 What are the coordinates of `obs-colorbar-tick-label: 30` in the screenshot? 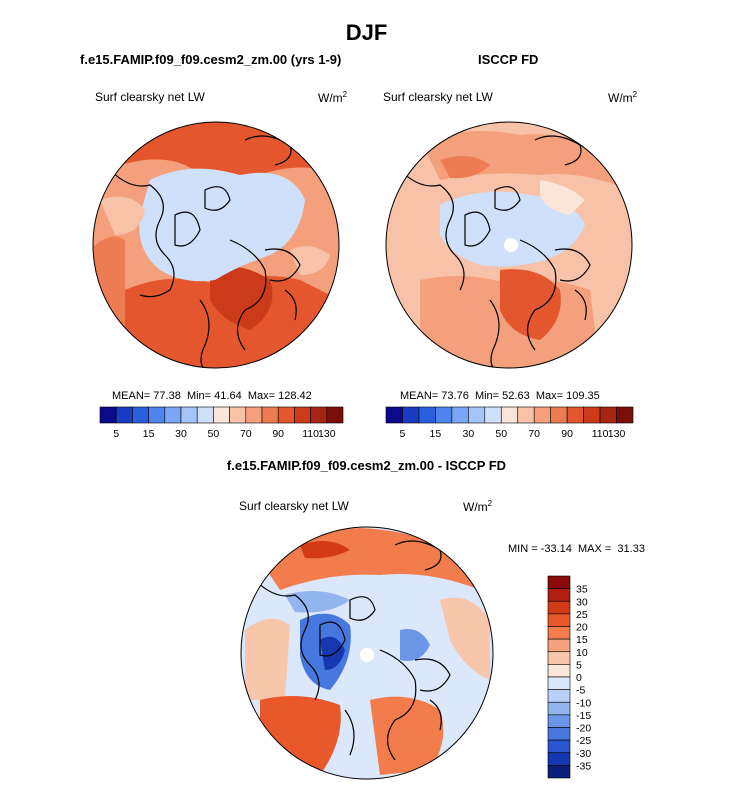 It's located at (468, 434).